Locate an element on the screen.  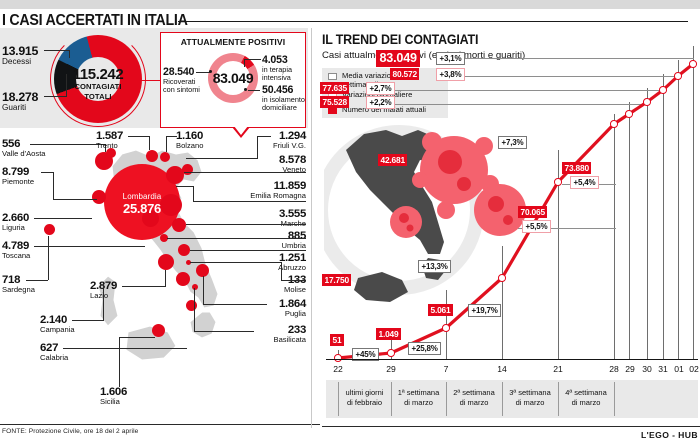
region-friuli-vg: 1.294 Friuli V.G. is located at coordinates (289, 140).